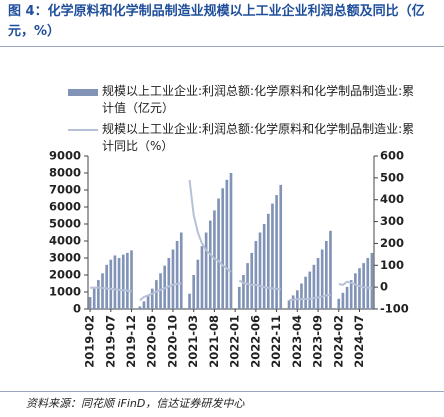 The height and width of the screenshot is (417, 444). I want to click on y-tick-label: 3000, so click(65, 258).